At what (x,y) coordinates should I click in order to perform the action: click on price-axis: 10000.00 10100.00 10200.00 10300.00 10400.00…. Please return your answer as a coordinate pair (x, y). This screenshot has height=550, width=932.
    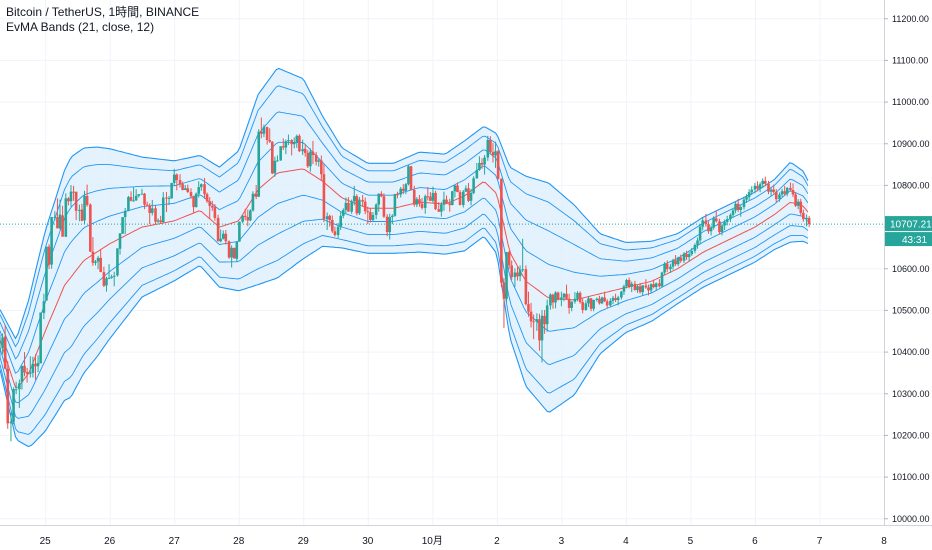
    Looking at the image, I should click on (907, 262).